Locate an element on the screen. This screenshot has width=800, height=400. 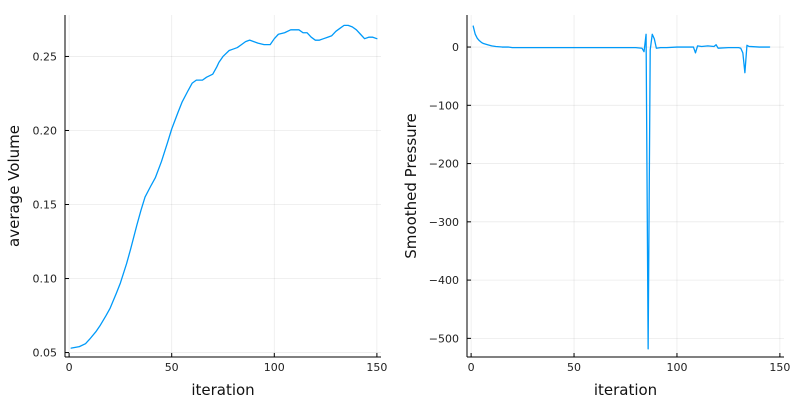
pressure-x-tick-label: 100 is located at coordinates (676, 367).